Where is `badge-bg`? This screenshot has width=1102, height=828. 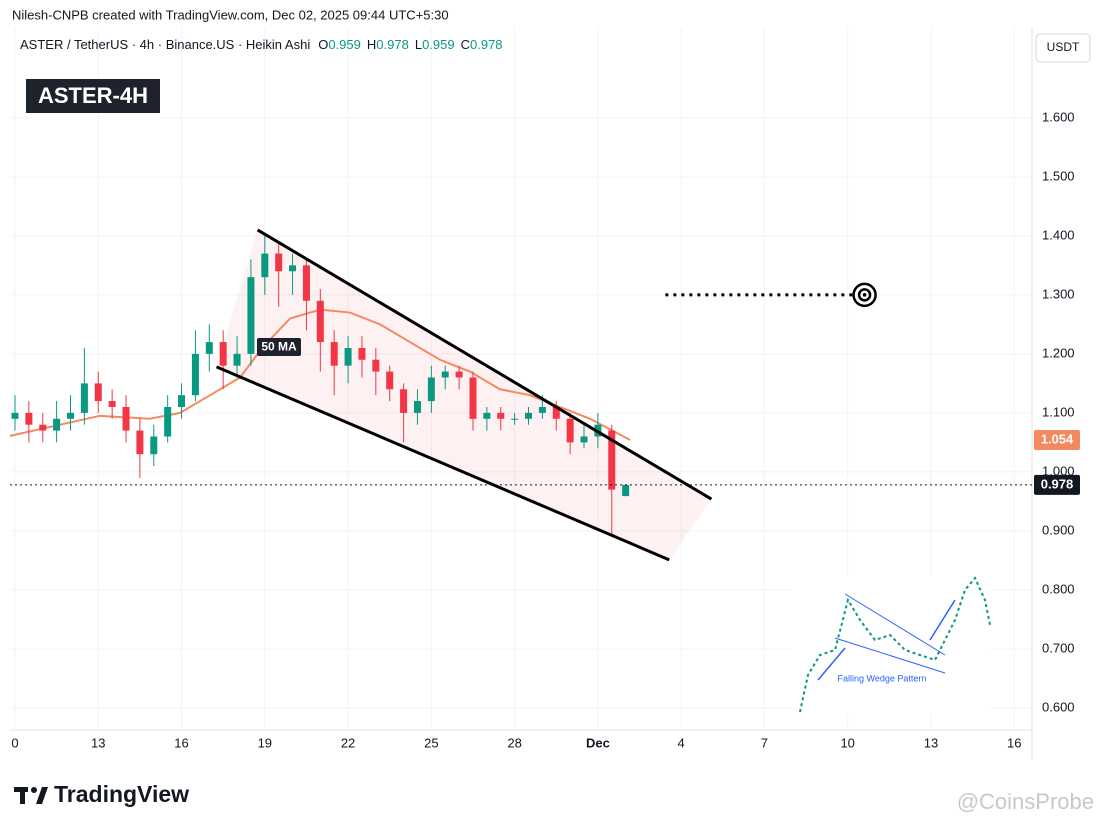 badge-bg is located at coordinates (93, 96).